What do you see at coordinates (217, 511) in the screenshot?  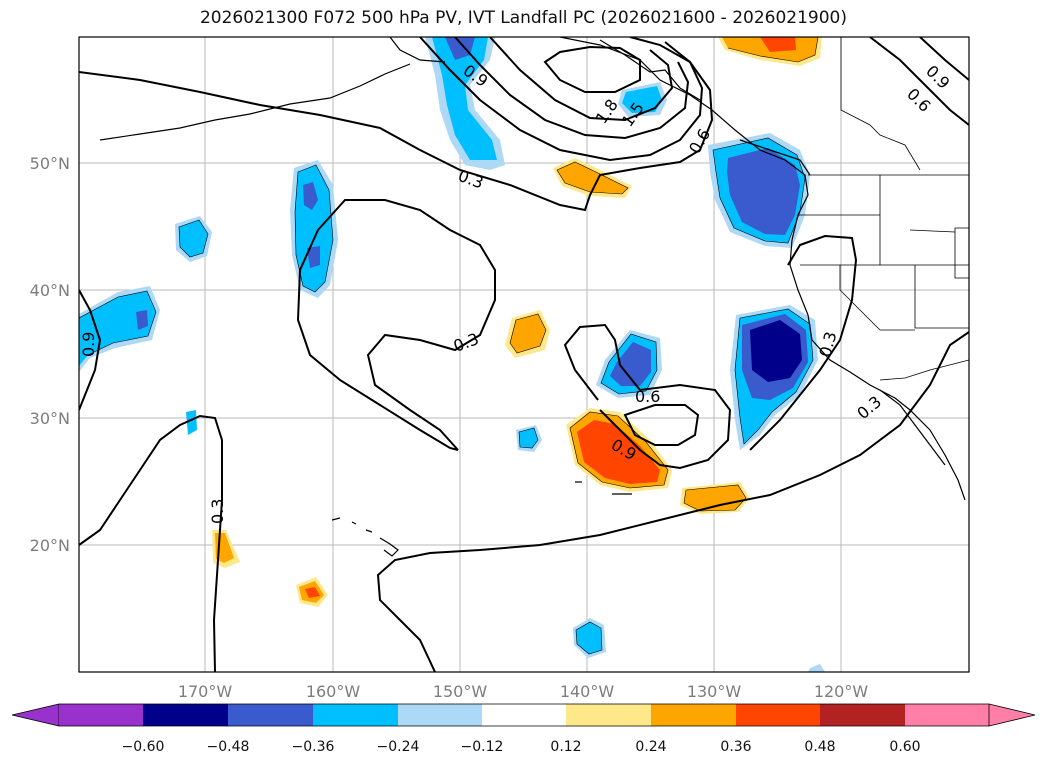 I see `contour-label: 0.3` at bounding box center [217, 511].